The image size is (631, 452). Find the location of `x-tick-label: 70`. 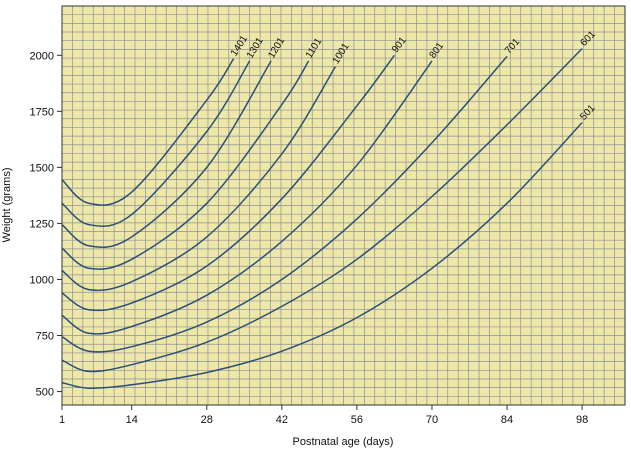

x-tick-label: 70 is located at coordinates (432, 420).